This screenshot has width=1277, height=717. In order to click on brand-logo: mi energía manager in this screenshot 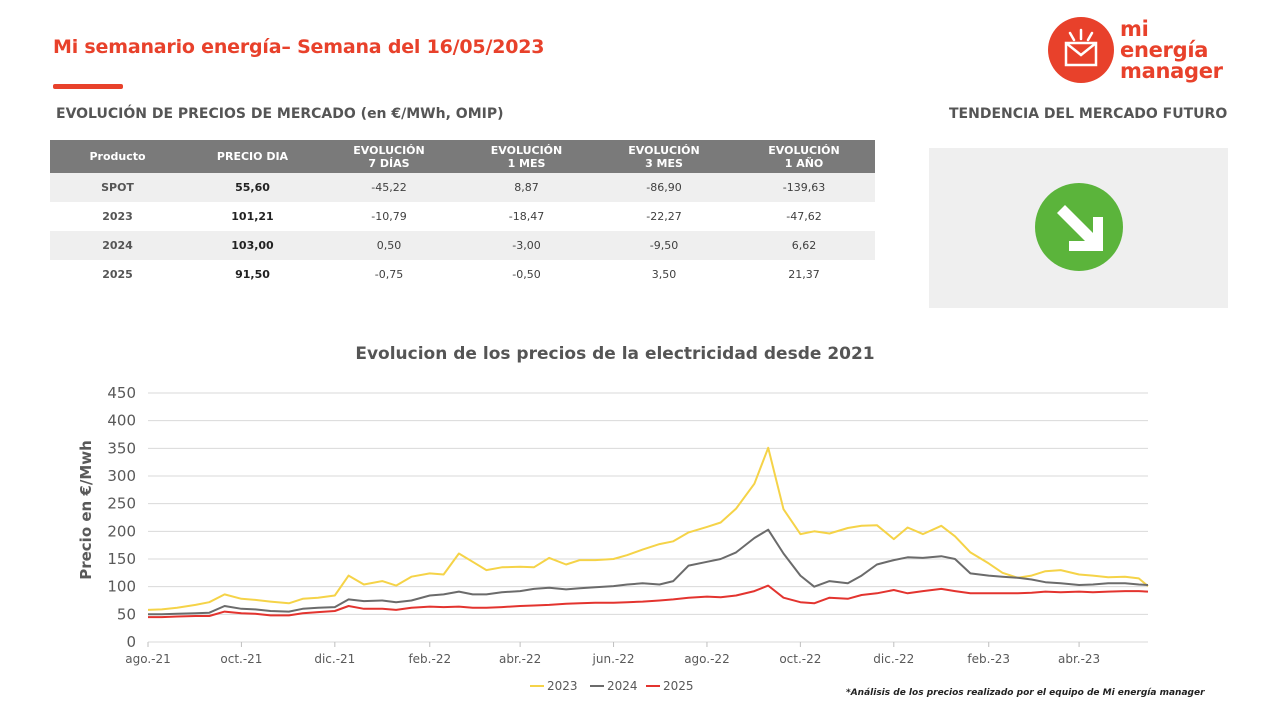, I will do `click(1143, 52)`.